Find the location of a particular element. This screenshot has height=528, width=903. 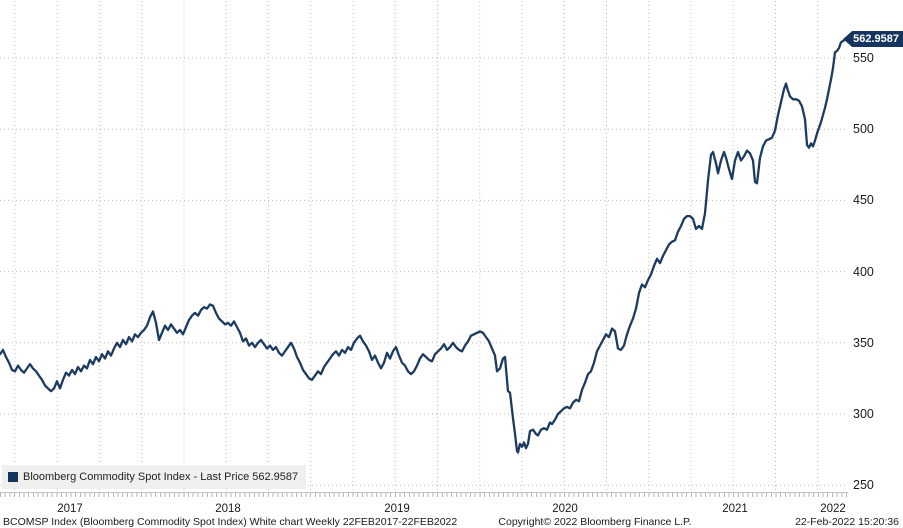

legend-swatch-icon is located at coordinates (13, 477).